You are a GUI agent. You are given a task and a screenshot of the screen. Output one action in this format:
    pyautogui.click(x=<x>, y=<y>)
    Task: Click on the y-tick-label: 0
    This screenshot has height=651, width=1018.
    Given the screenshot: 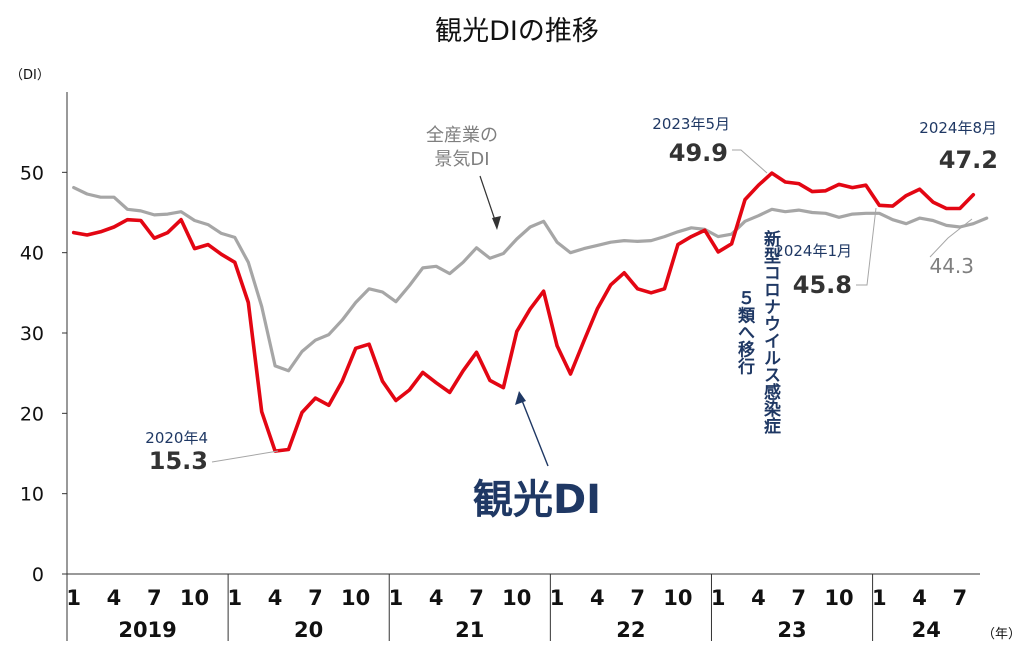 What is the action you would take?
    pyautogui.click(x=38, y=575)
    